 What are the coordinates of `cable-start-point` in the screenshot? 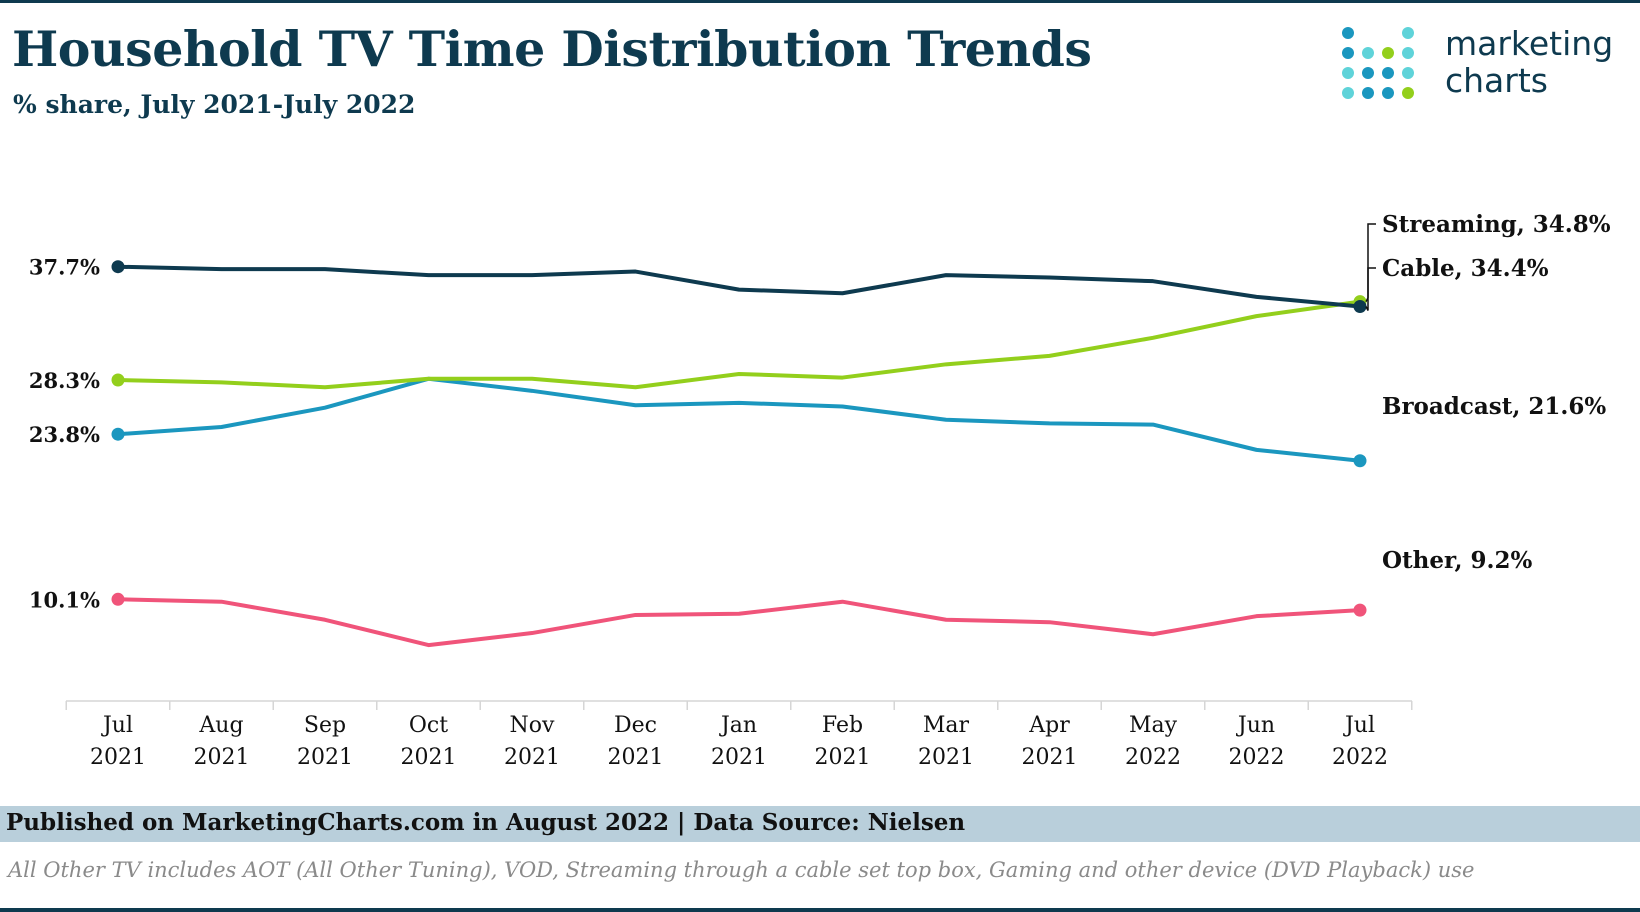 It's located at (118, 267).